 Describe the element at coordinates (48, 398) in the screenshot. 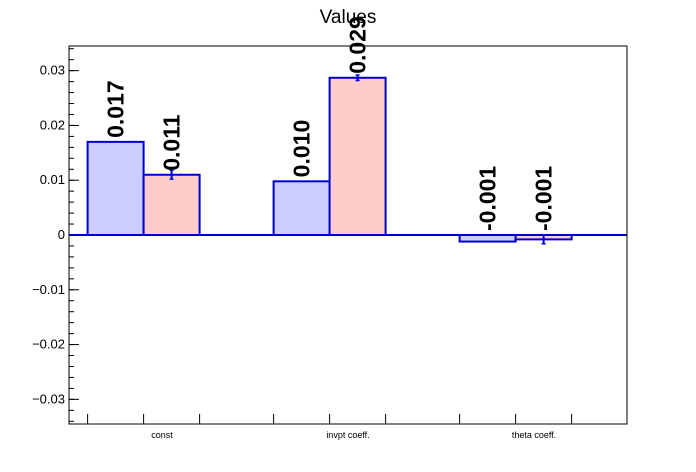

I see `y-tick-label: −0.03` at that location.